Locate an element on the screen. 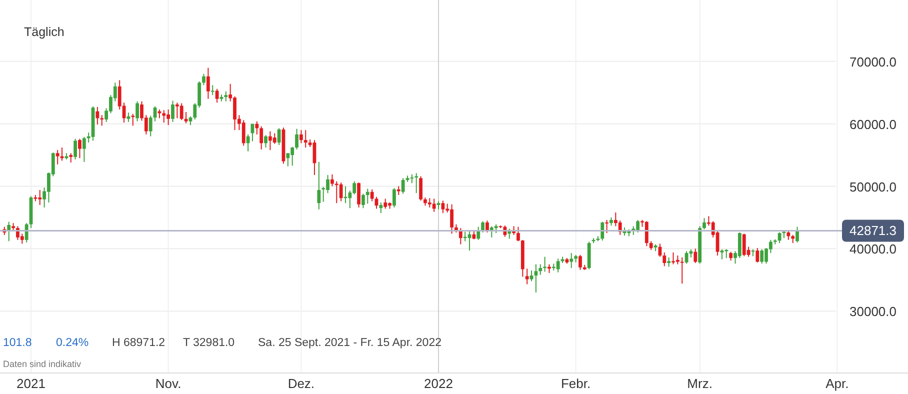 Image resolution: width=908 pixels, height=394 pixels. y-tick-label: 30000.0 is located at coordinates (873, 312).